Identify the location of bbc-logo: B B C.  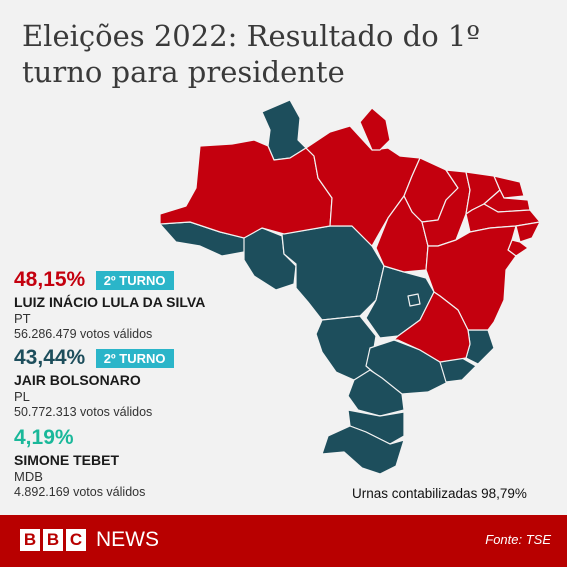
(54, 540).